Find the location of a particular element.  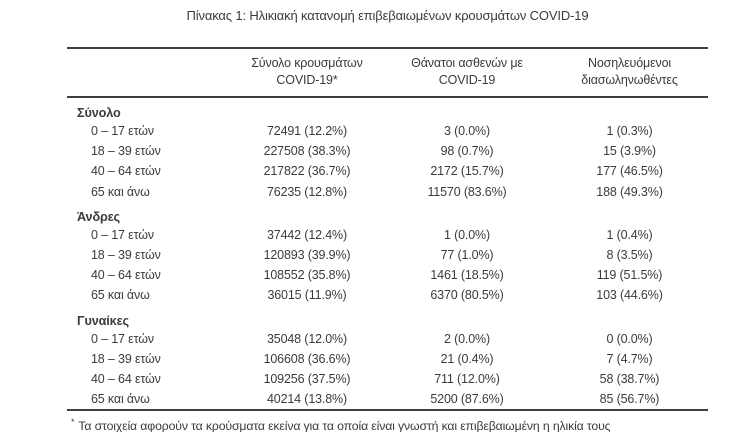

cell-cases: 227508 (38.3%) is located at coordinates (307, 151).